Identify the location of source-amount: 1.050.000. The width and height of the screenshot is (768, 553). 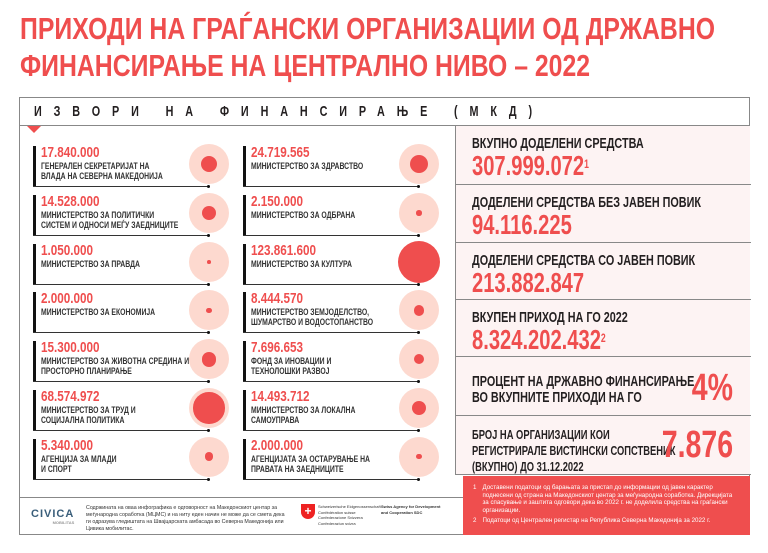
(67, 250).